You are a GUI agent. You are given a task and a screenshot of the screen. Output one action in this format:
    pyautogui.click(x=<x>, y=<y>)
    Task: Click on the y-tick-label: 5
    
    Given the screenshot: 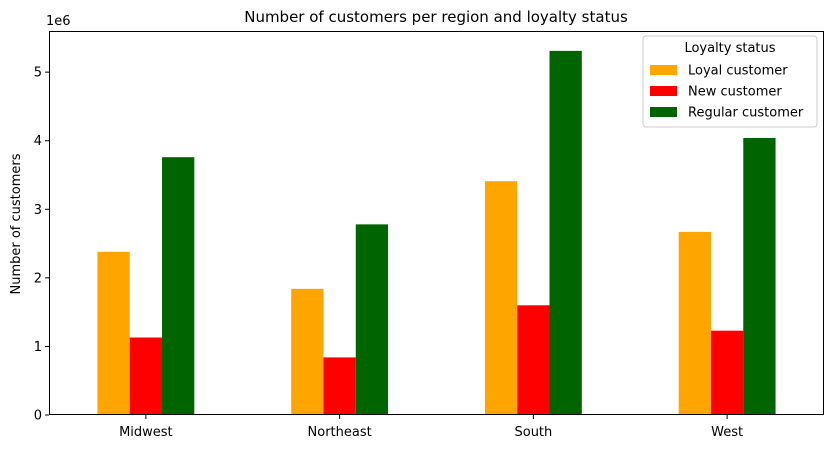 What is the action you would take?
    pyautogui.click(x=38, y=73)
    